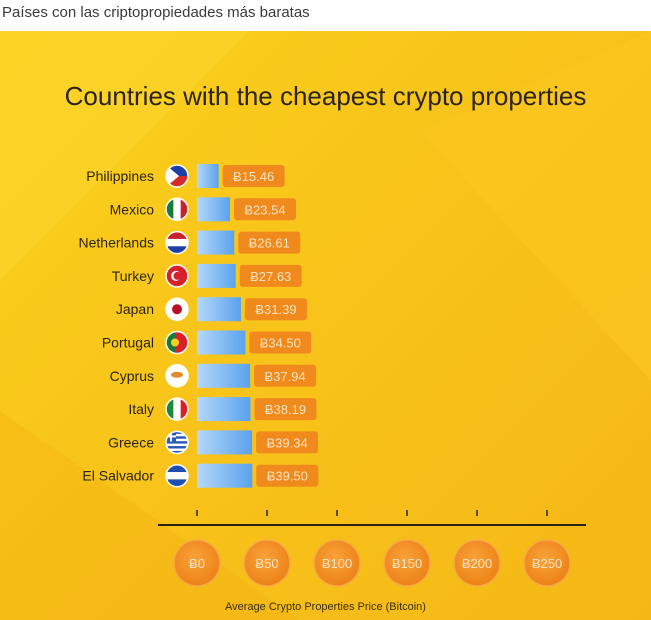  What do you see at coordinates (132, 376) in the screenshot?
I see `category-label: Cyprus` at bounding box center [132, 376].